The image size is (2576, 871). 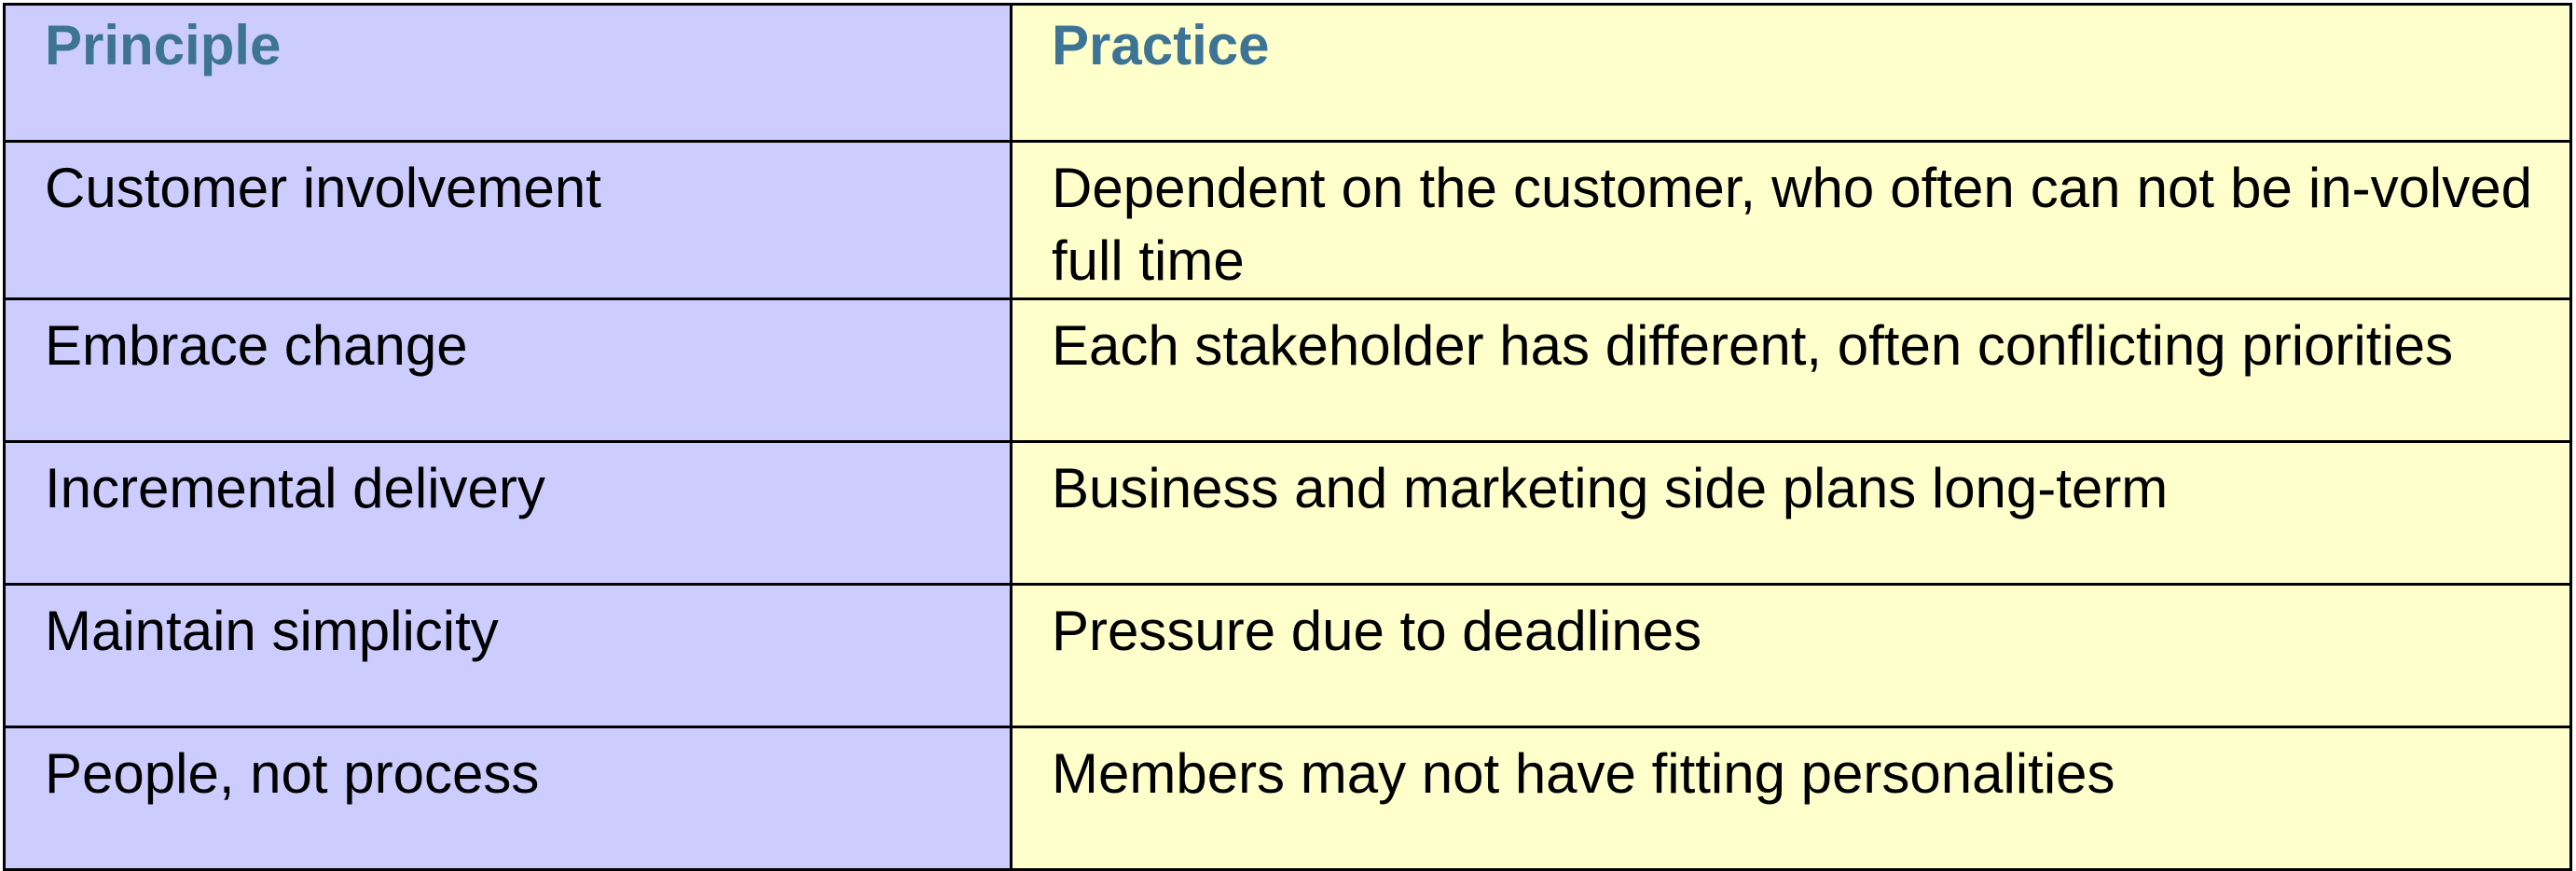 I want to click on header-principle: Principle, so click(x=507, y=73).